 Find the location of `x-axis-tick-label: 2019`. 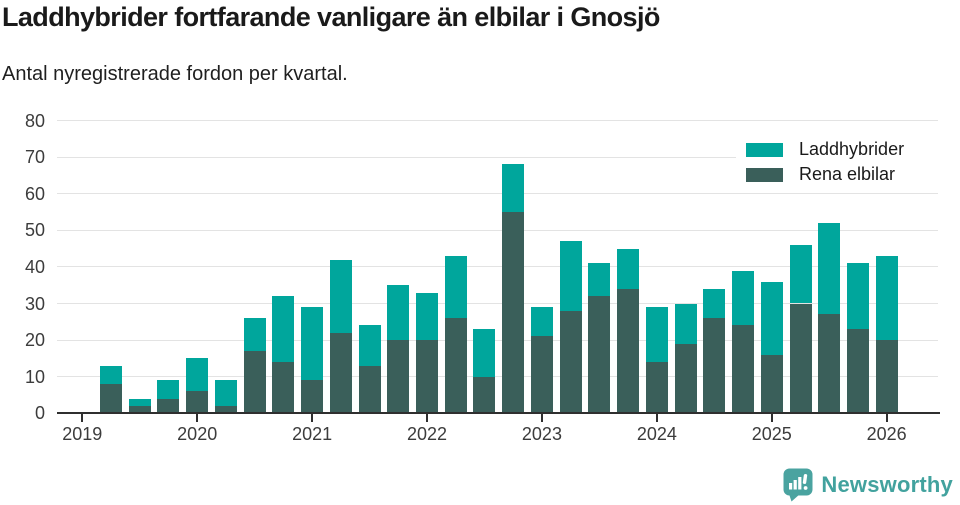

x-axis-tick-label: 2019 is located at coordinates (82, 434).